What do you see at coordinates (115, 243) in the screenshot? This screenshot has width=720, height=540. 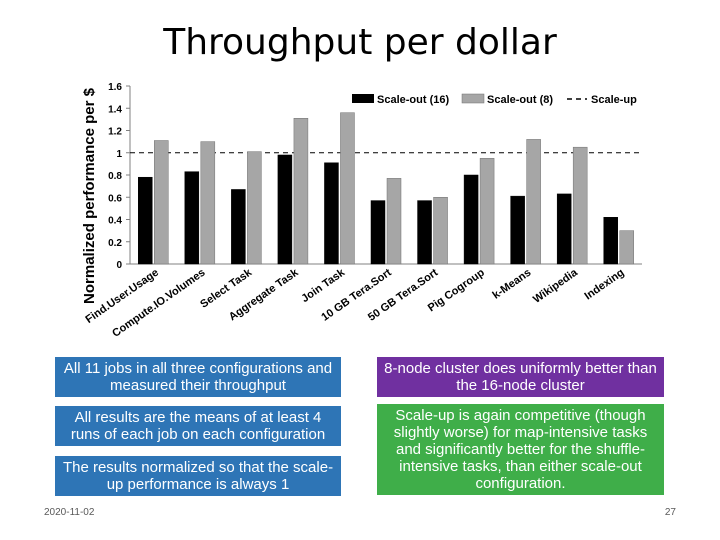 I see `y-tick-label: 0.2` at bounding box center [115, 243].